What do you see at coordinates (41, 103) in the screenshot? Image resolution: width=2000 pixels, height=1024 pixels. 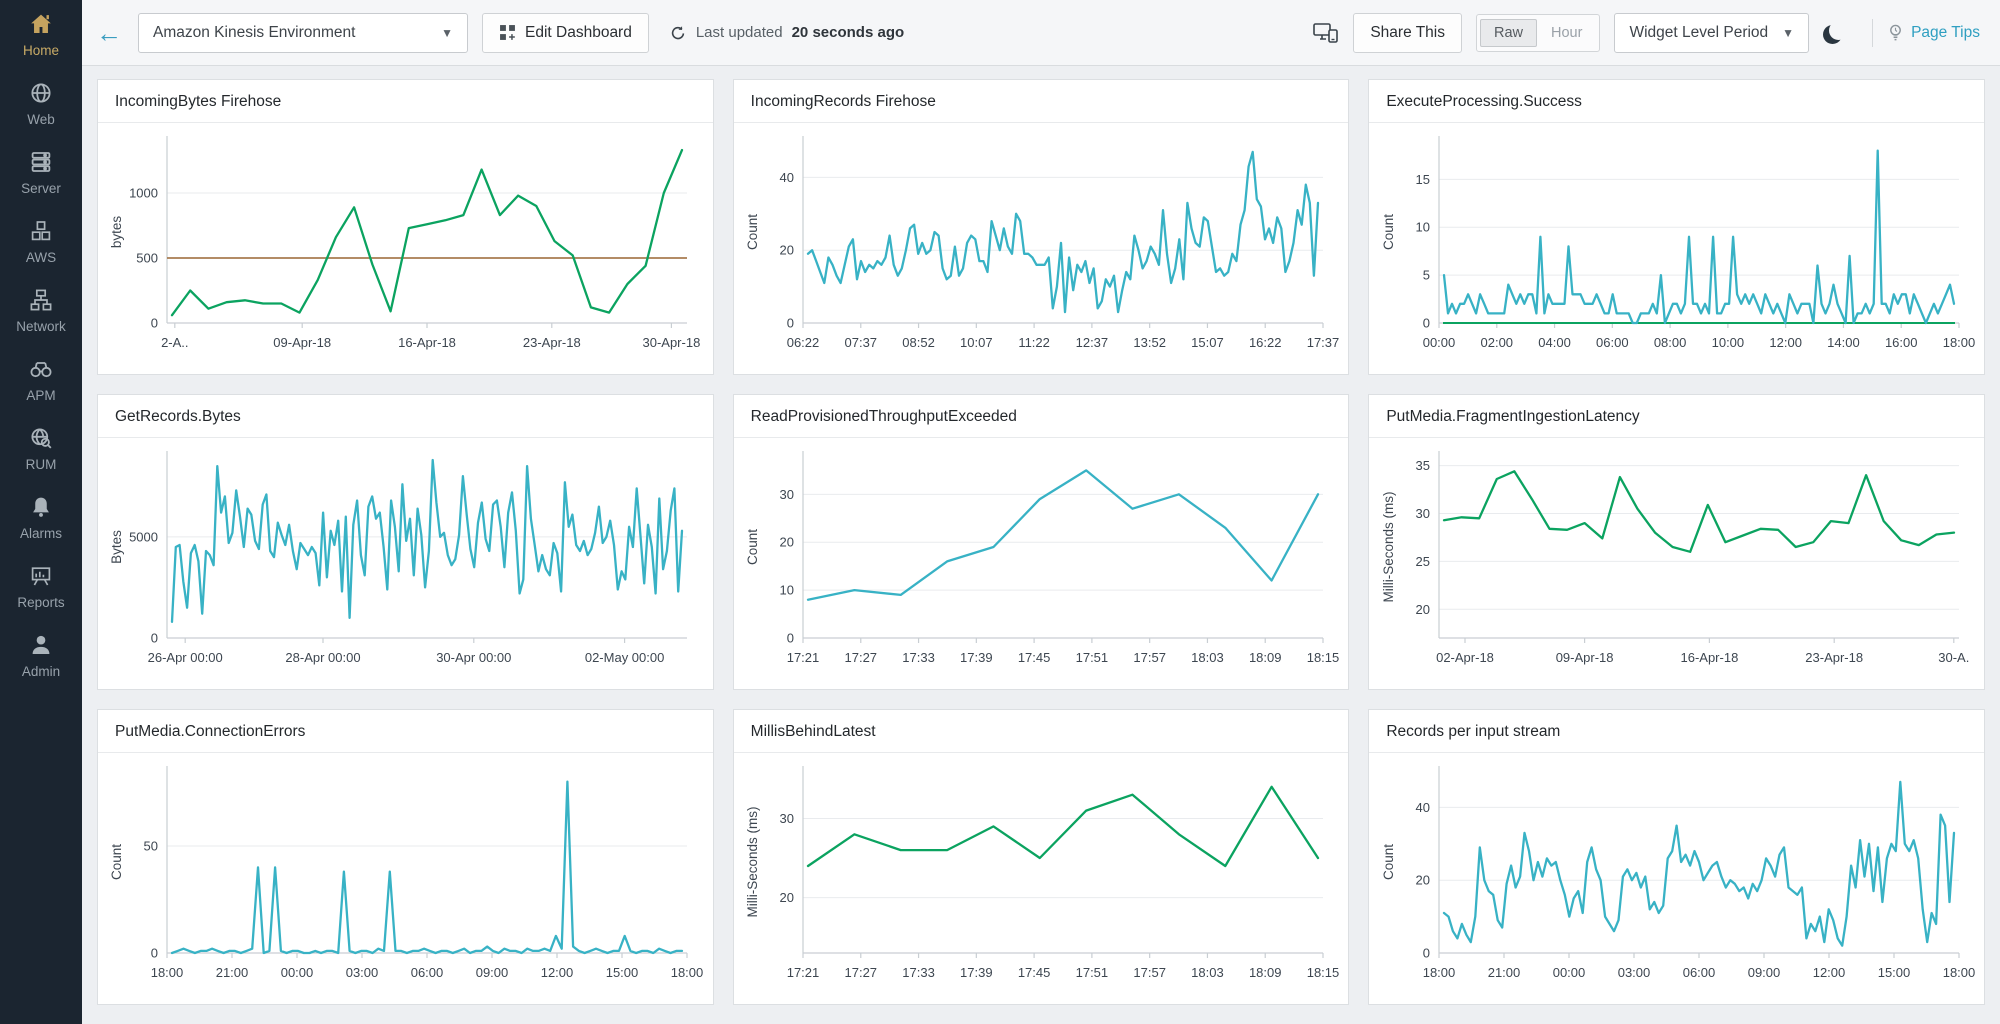 I see `sidebar-item-web: Web` at bounding box center [41, 103].